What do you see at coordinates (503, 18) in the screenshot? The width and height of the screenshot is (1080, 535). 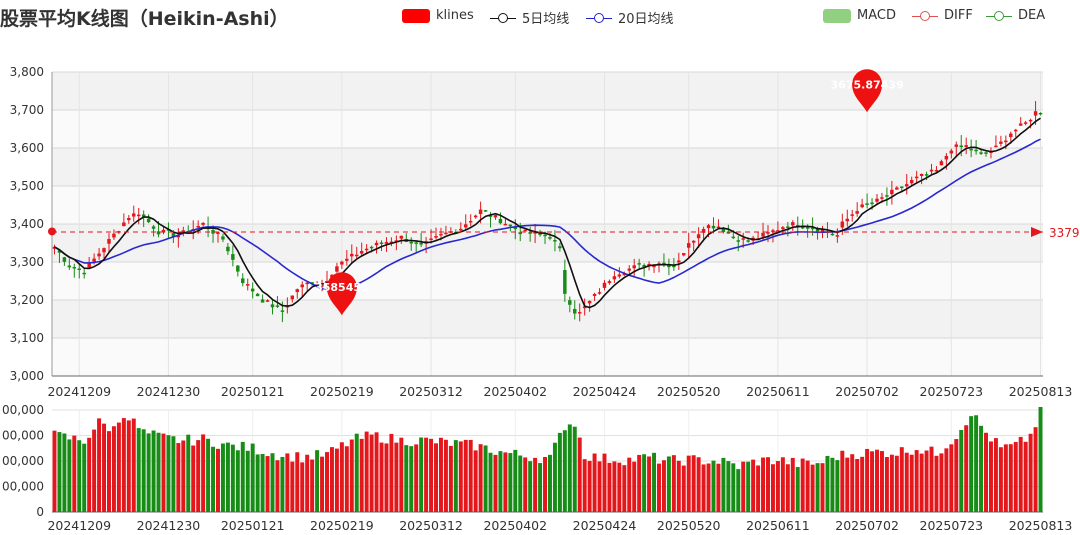 I see `legend-ma5-swatch` at bounding box center [503, 18].